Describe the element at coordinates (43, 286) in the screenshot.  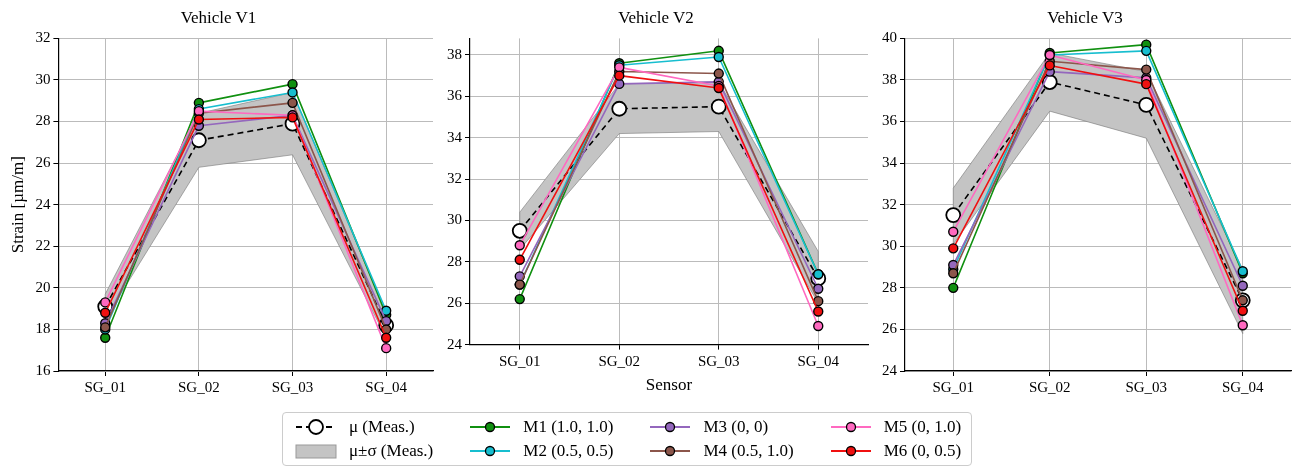
I see `y-tick-label: 20` at that location.